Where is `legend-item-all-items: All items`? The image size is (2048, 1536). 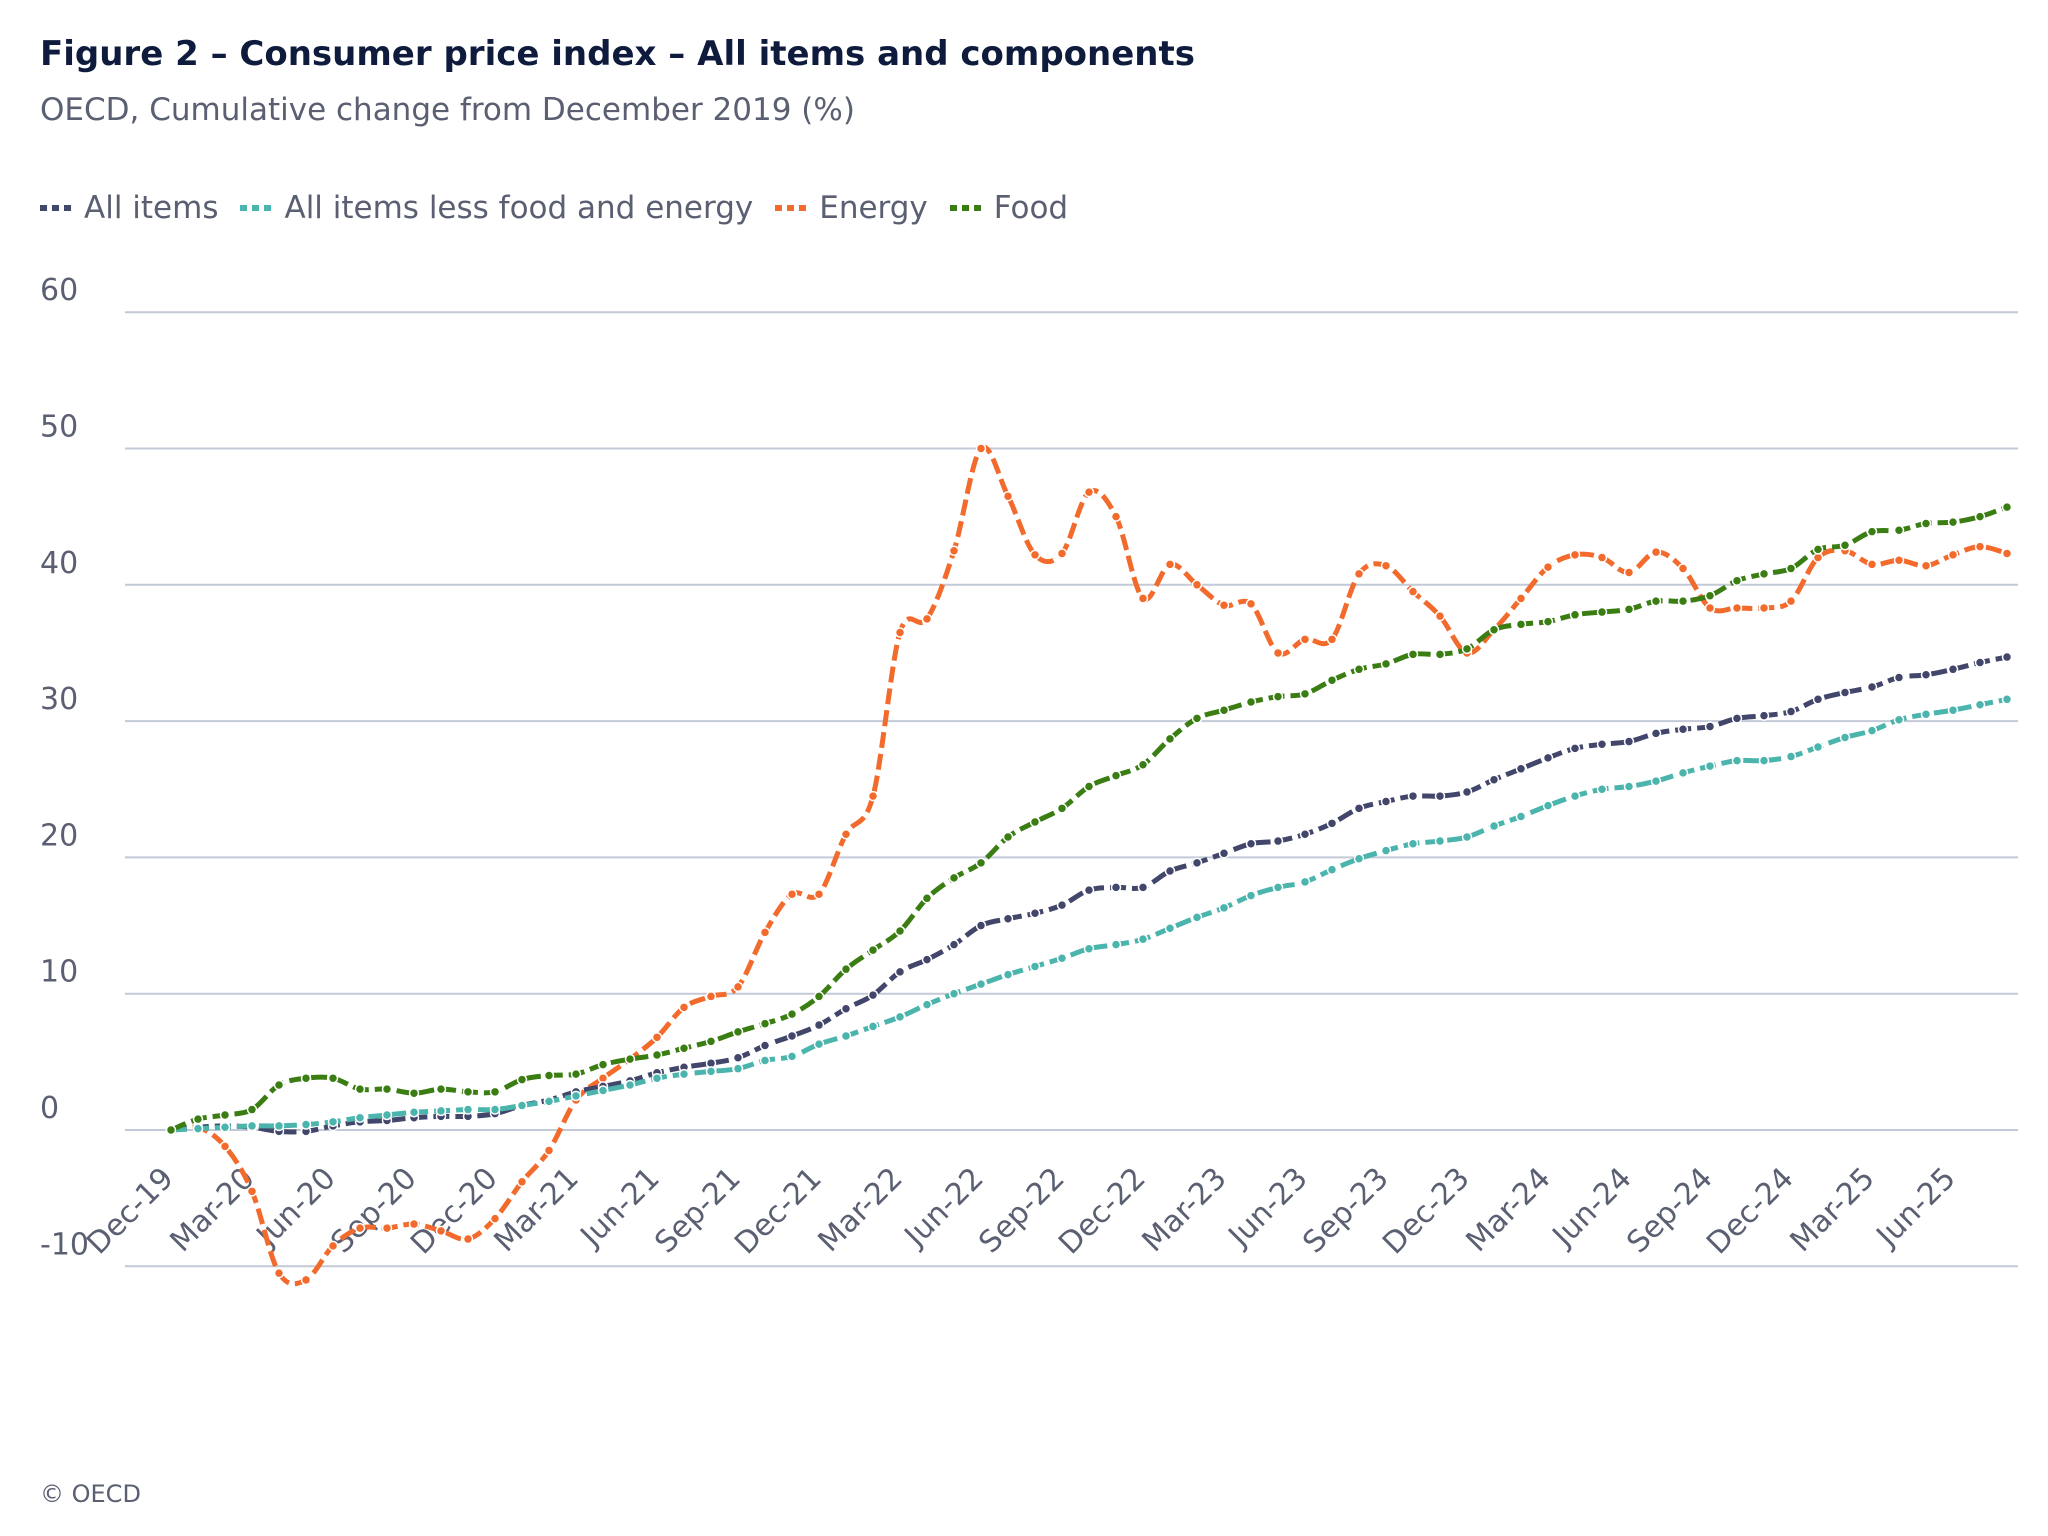
legend-item-all-items: All items is located at coordinates (129, 208).